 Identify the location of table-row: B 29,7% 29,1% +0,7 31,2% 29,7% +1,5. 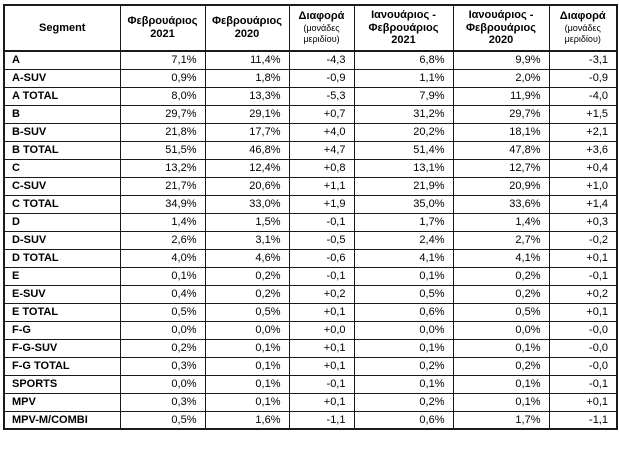
(310, 114).